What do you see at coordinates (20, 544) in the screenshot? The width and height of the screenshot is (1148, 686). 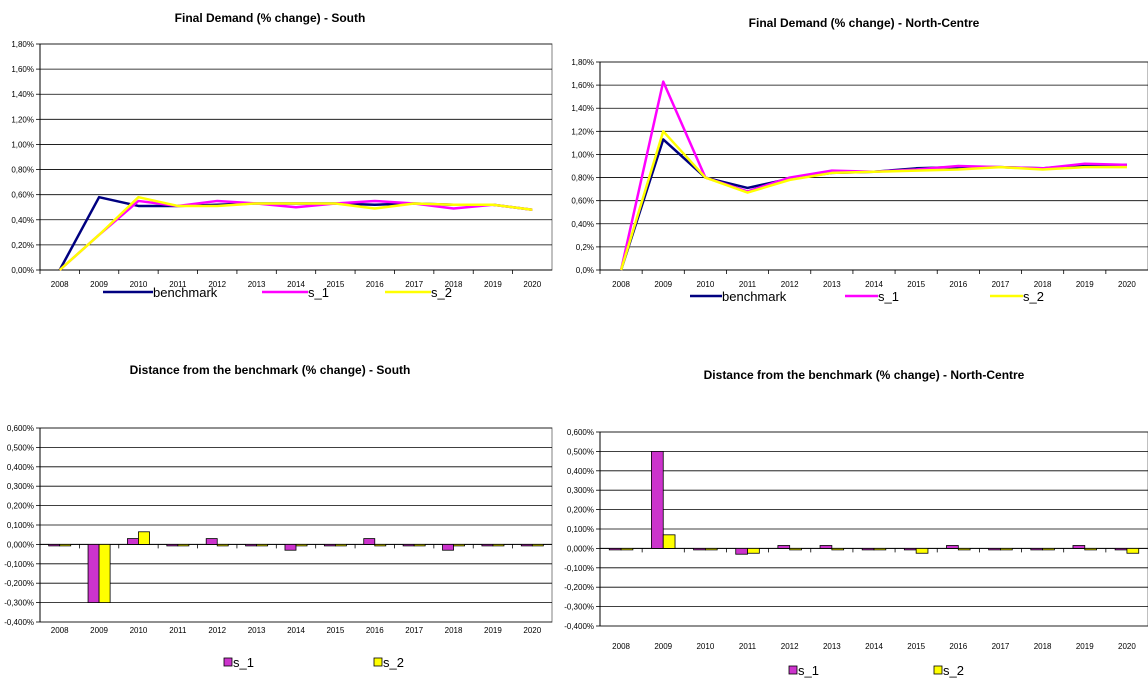 I see `y-tick-label: 0,000%` at bounding box center [20, 544].